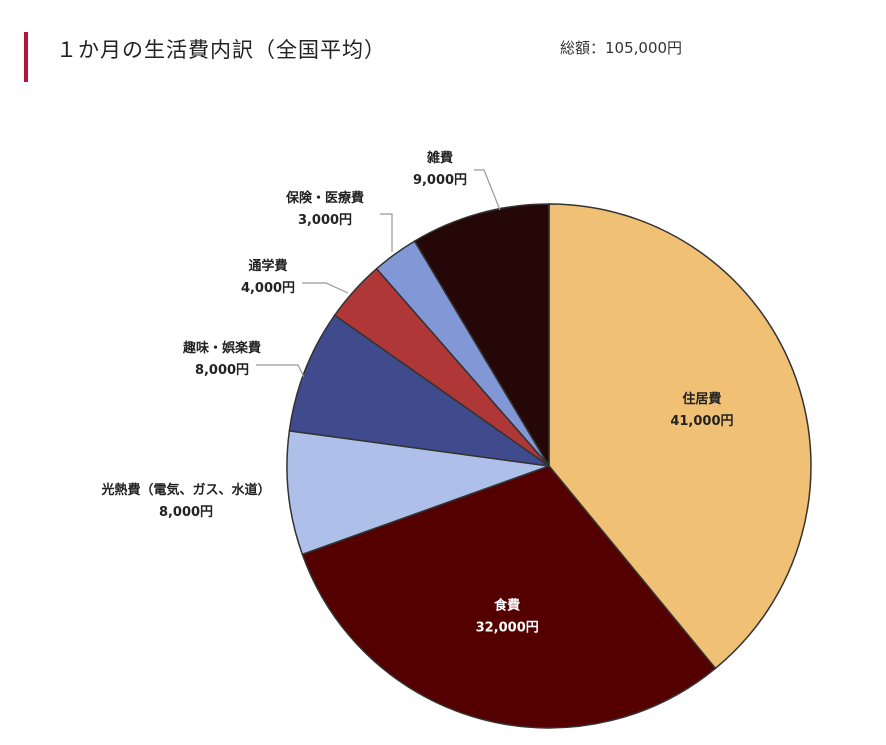 The image size is (886, 745). What do you see at coordinates (701, 421) in the screenshot?
I see `slice-value-label: 41,000円` at bounding box center [701, 421].